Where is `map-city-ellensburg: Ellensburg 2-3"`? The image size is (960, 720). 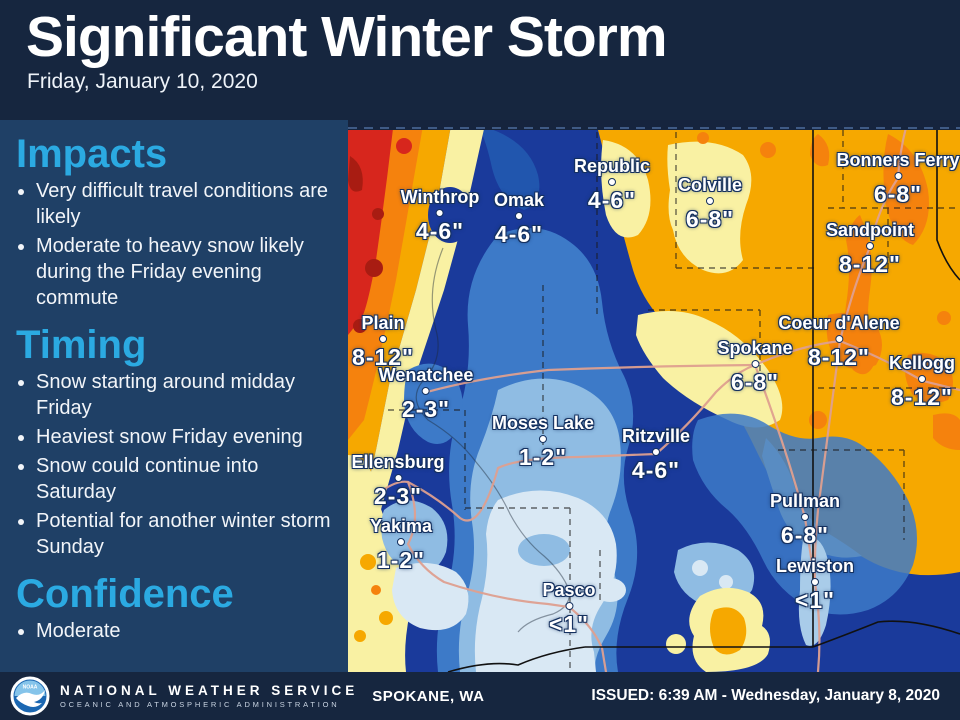
map-city-ellensburg: Ellensburg 2-3" is located at coordinates (397, 481).